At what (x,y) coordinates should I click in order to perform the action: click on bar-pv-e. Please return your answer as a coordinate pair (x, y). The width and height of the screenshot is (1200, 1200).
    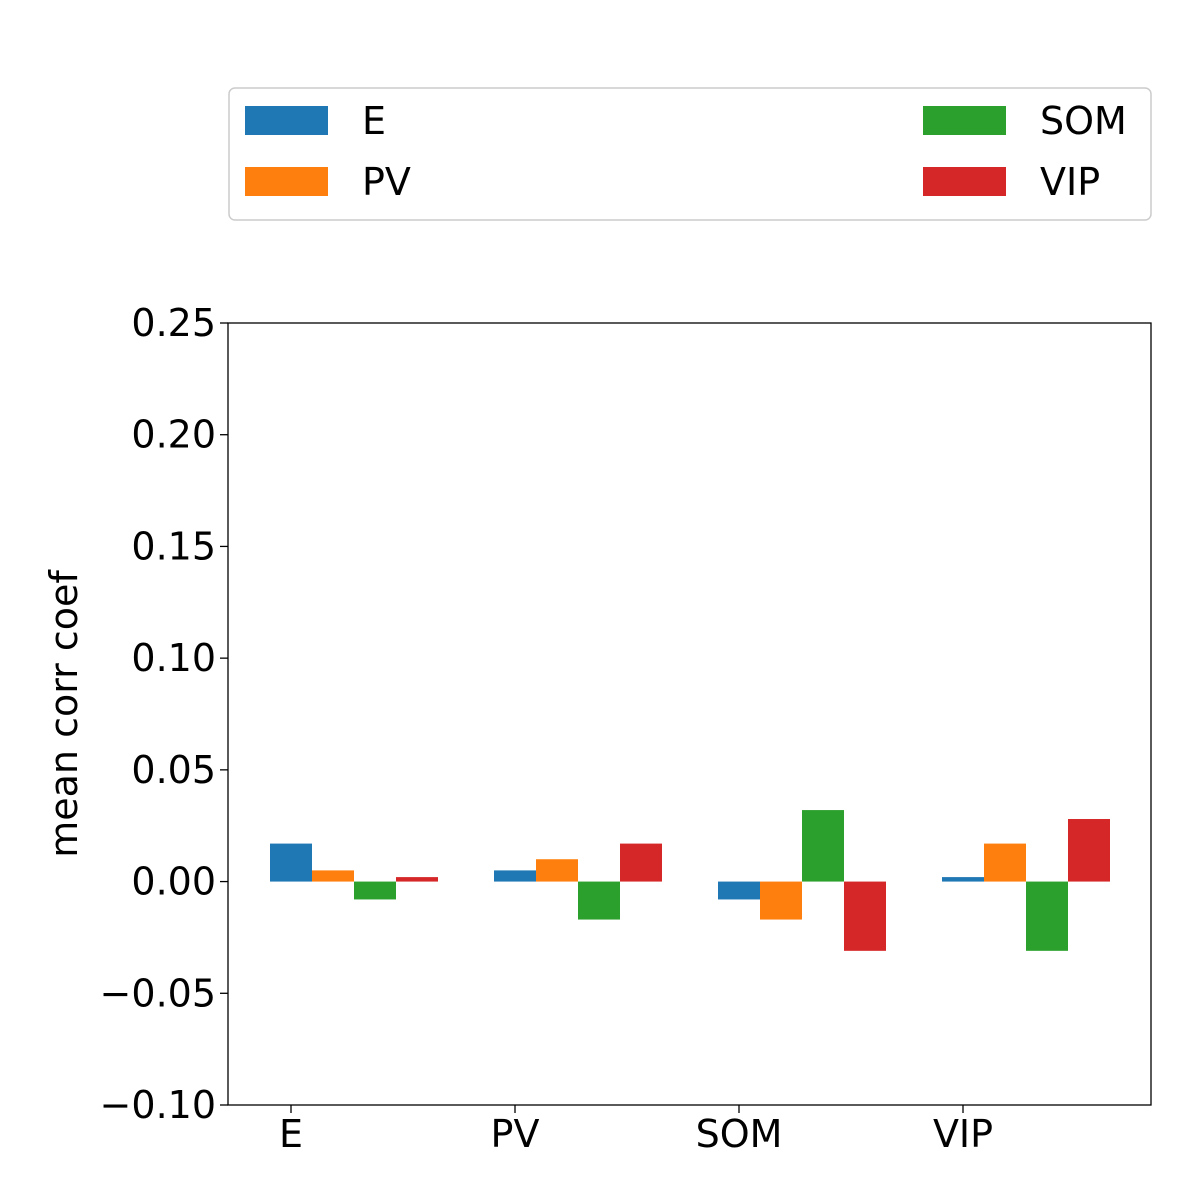
    Looking at the image, I should click on (515, 876).